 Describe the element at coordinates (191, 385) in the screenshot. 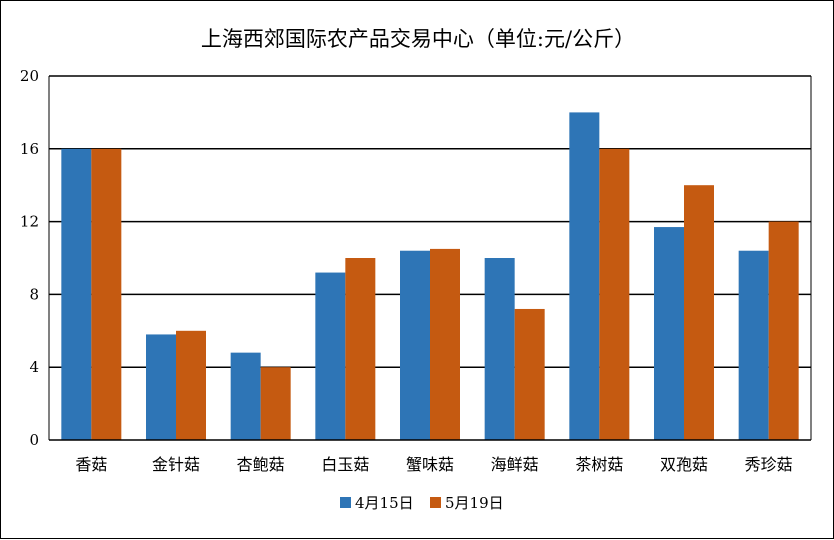

I see `bar-金针菇-5月19日` at that location.